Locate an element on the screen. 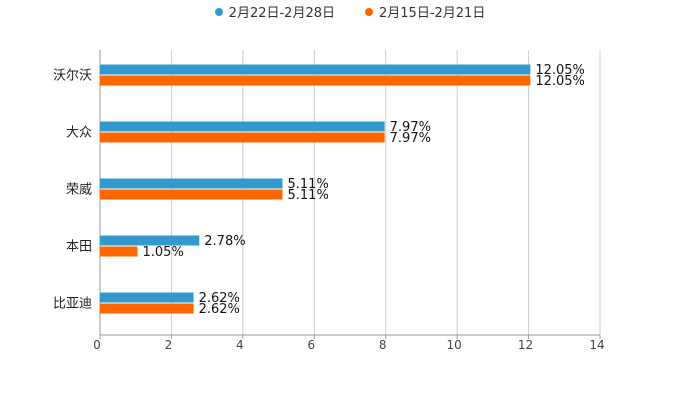 This screenshot has height=400, width=700. legend-item-series-2: 2月15日-2月21日 is located at coordinates (425, 11).